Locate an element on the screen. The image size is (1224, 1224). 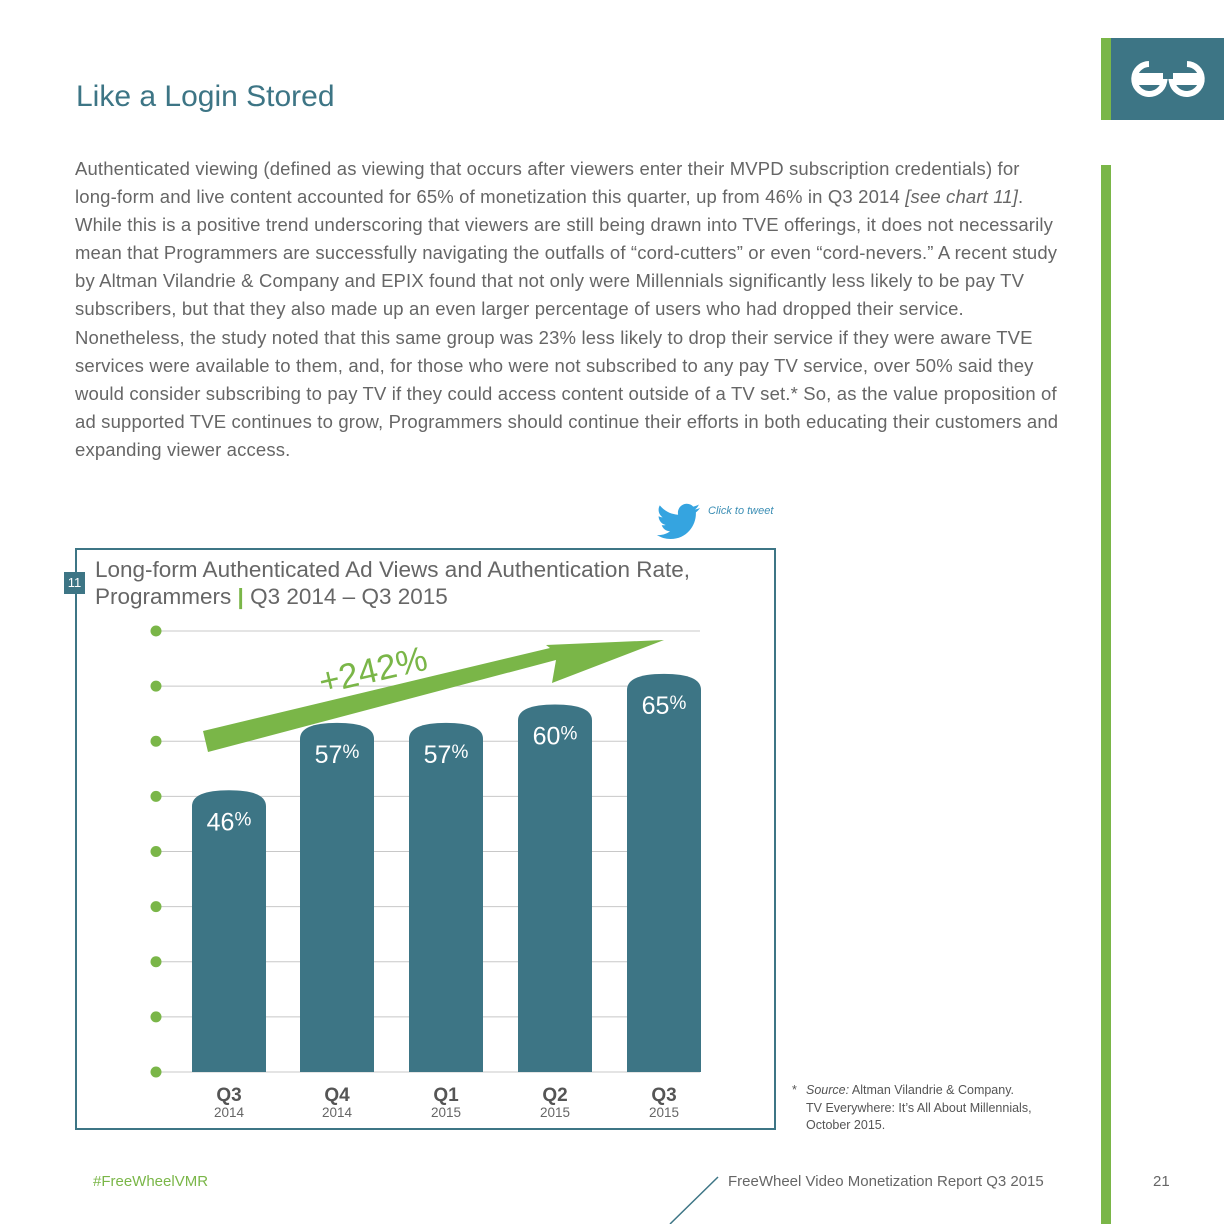
x-tick-quarter: Q1 is located at coordinates (446, 1095).